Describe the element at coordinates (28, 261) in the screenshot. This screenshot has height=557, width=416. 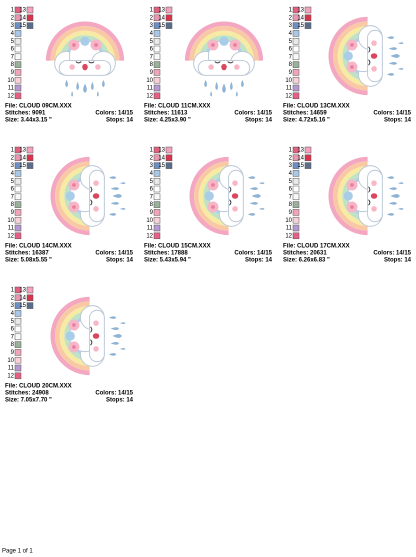
I see `size: Size: 5.08x5.55 "` at that location.